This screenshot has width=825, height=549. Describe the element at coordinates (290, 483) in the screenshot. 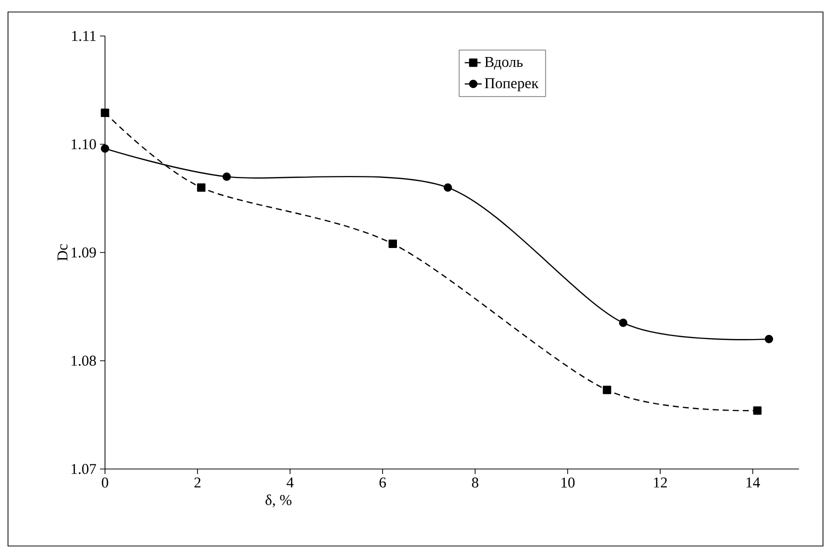

I see `x-tick-label: 4` at that location.